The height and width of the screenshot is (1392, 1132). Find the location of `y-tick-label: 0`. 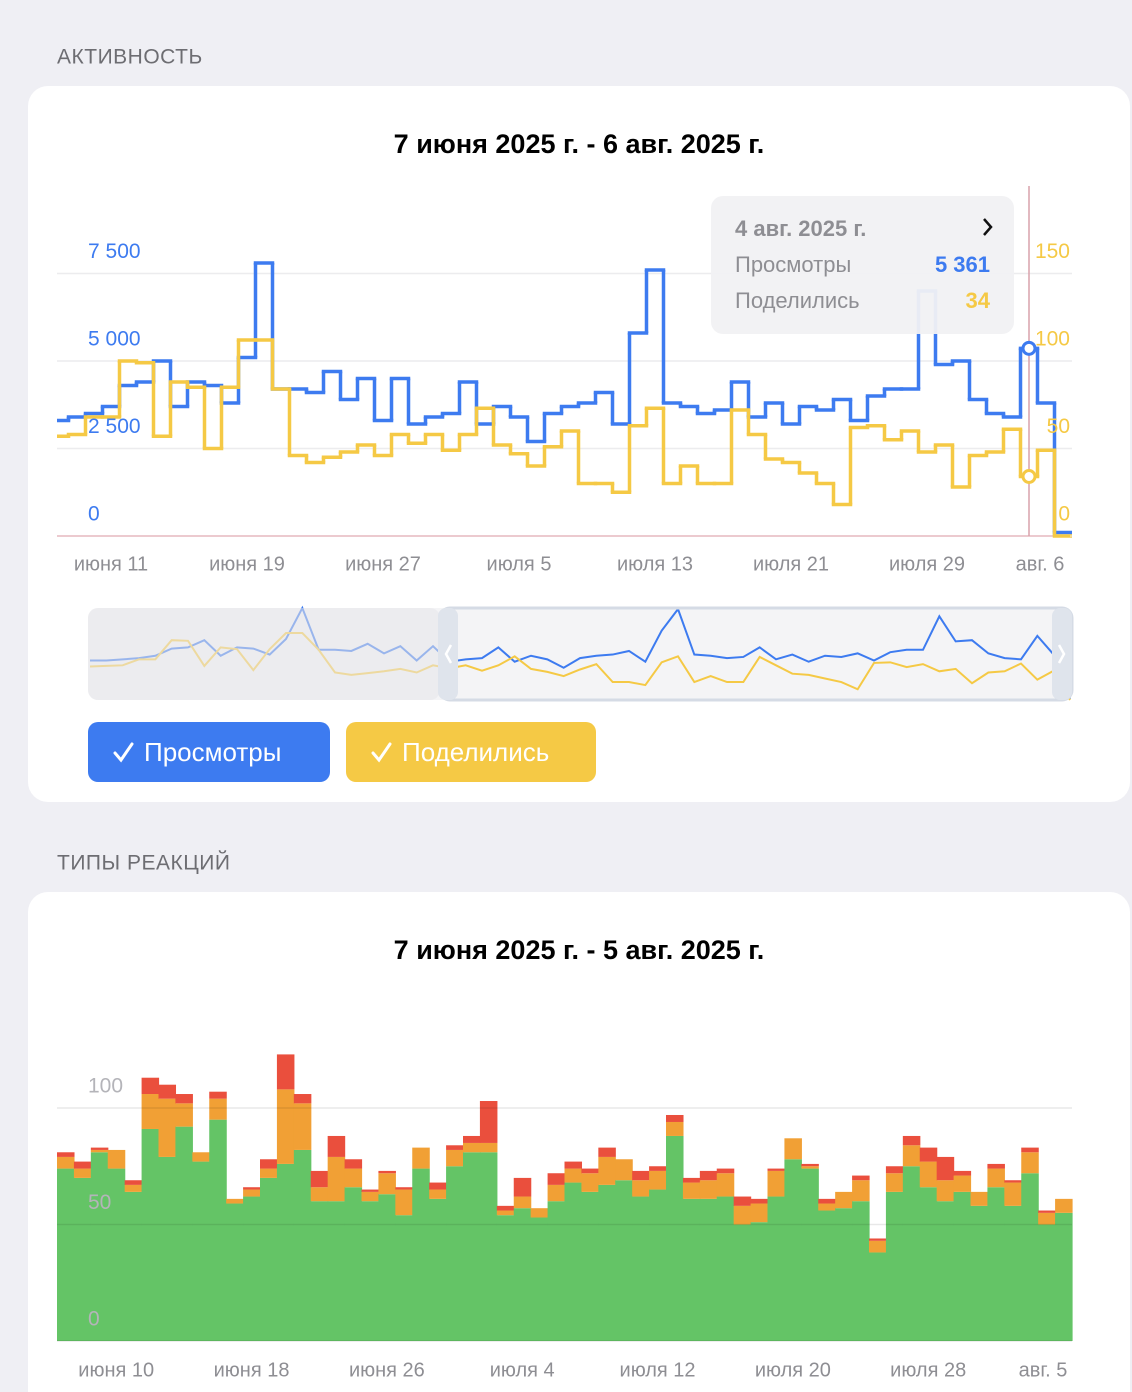

y-tick-label: 0 is located at coordinates (94, 1319).